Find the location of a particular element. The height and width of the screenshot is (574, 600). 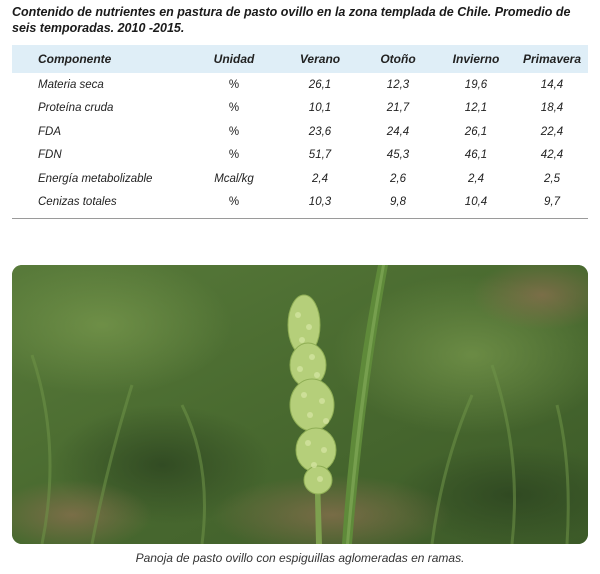

cell-componente: Proteína cruda is located at coordinates (76, 108).